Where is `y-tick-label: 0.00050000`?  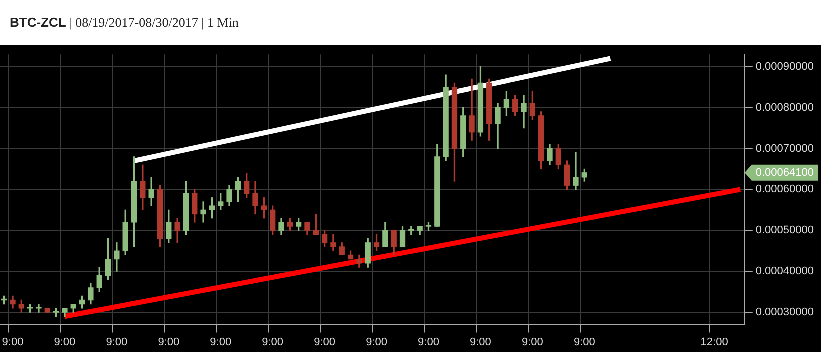
y-tick-label: 0.00050000 is located at coordinates (785, 230).